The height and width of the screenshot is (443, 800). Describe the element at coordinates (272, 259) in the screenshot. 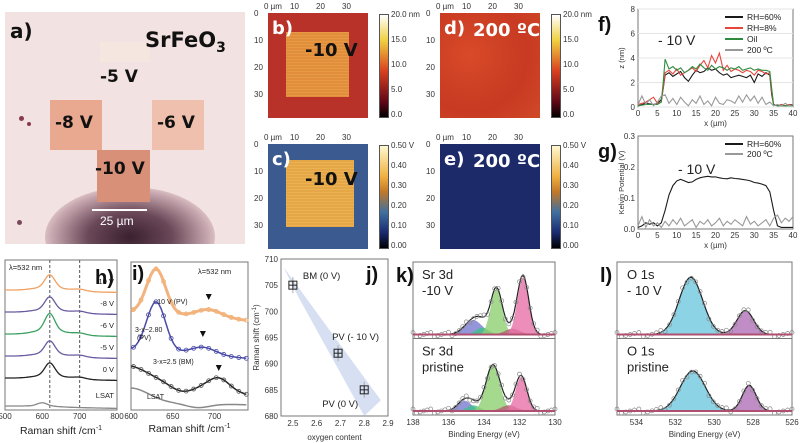

I see `y-tick-label: 710` at that location.